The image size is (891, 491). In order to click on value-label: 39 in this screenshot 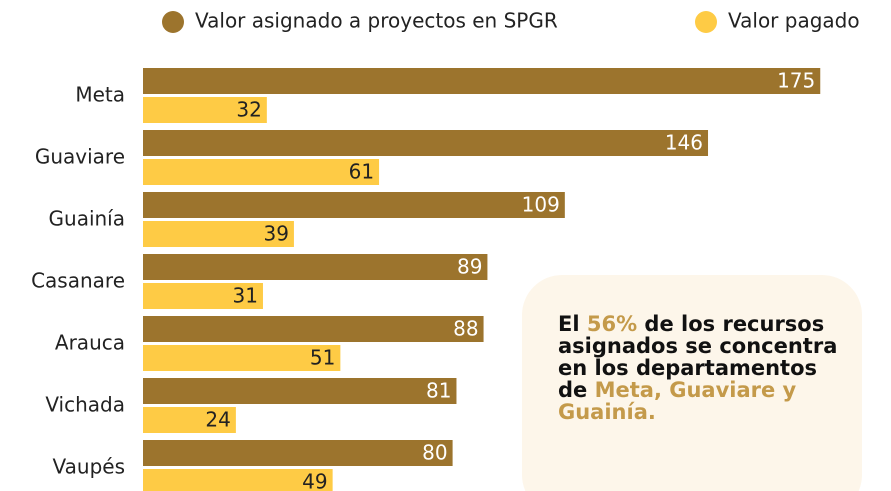, I will do `click(275, 234)`.